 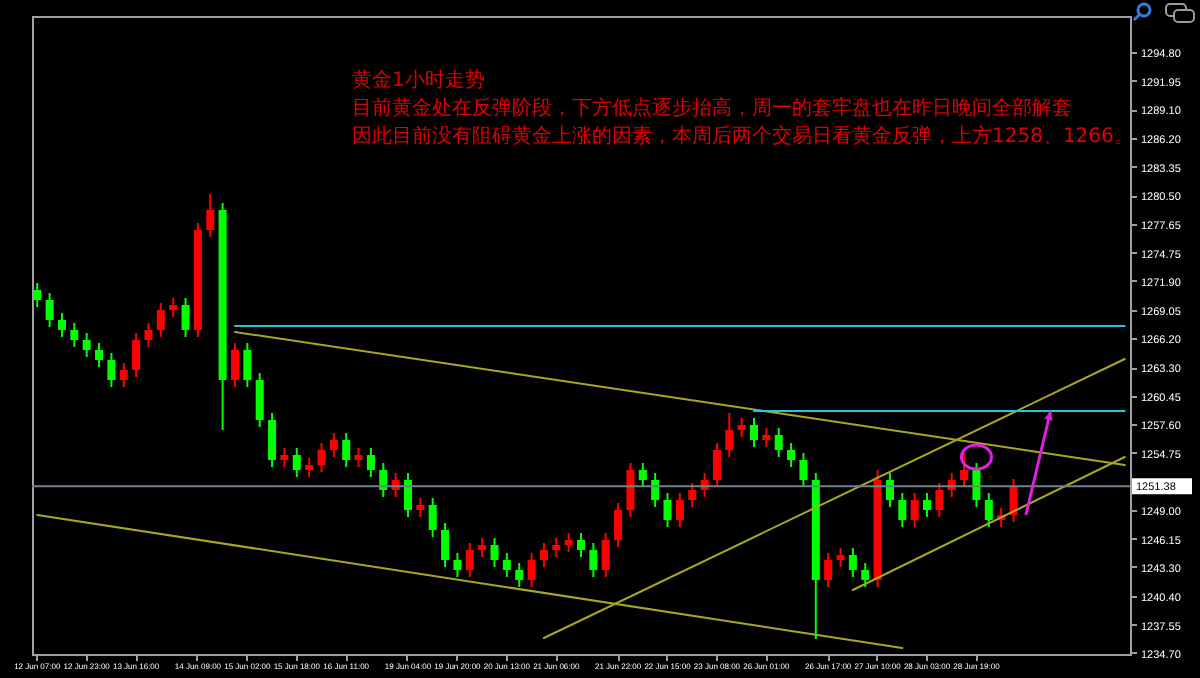 What do you see at coordinates (743, 136) in the screenshot?
I see `annotation: 因此目前没有阻碍黄金上涨的因素，本周后两个交易日看黄金反弹，上方1258、1266。` at bounding box center [743, 136].